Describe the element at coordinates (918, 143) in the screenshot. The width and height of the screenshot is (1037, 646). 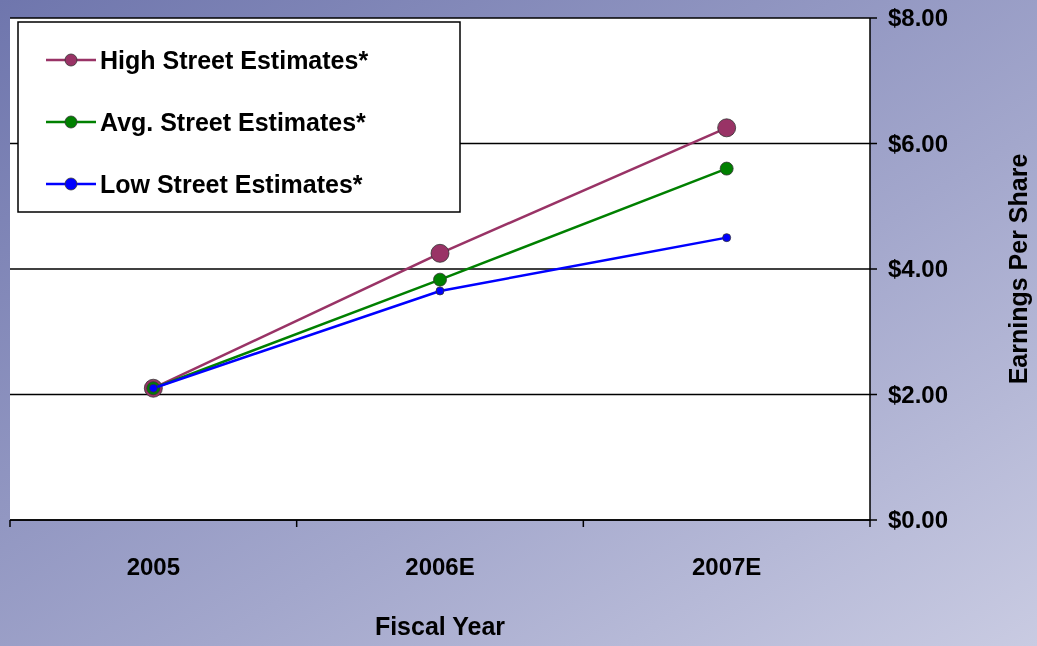
I see `y-tick-label: $6.00` at that location.